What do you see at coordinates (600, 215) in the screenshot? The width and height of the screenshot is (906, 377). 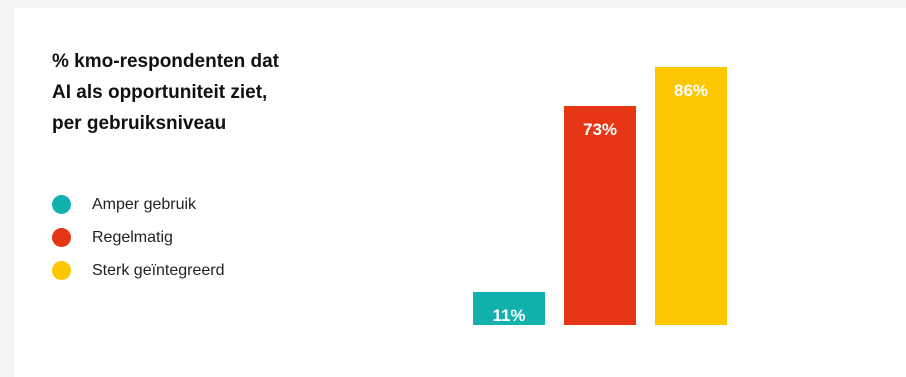 I see `bar-regelmatig` at bounding box center [600, 215].